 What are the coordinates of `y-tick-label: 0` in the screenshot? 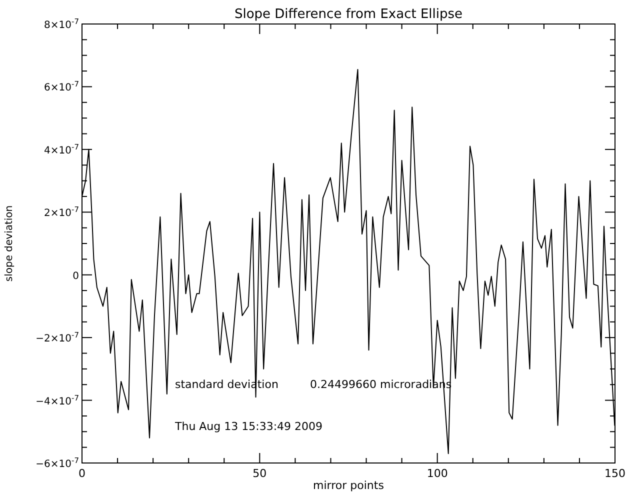 It's located at (75, 276).